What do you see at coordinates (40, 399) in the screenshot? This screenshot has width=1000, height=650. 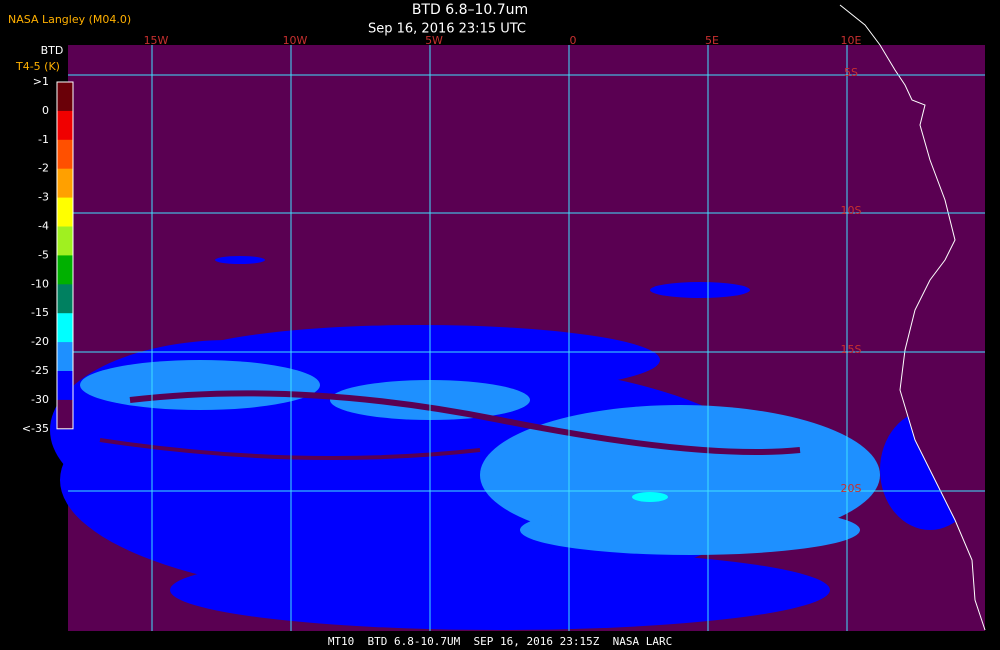 I see `color-bar-label: -30` at bounding box center [40, 399].